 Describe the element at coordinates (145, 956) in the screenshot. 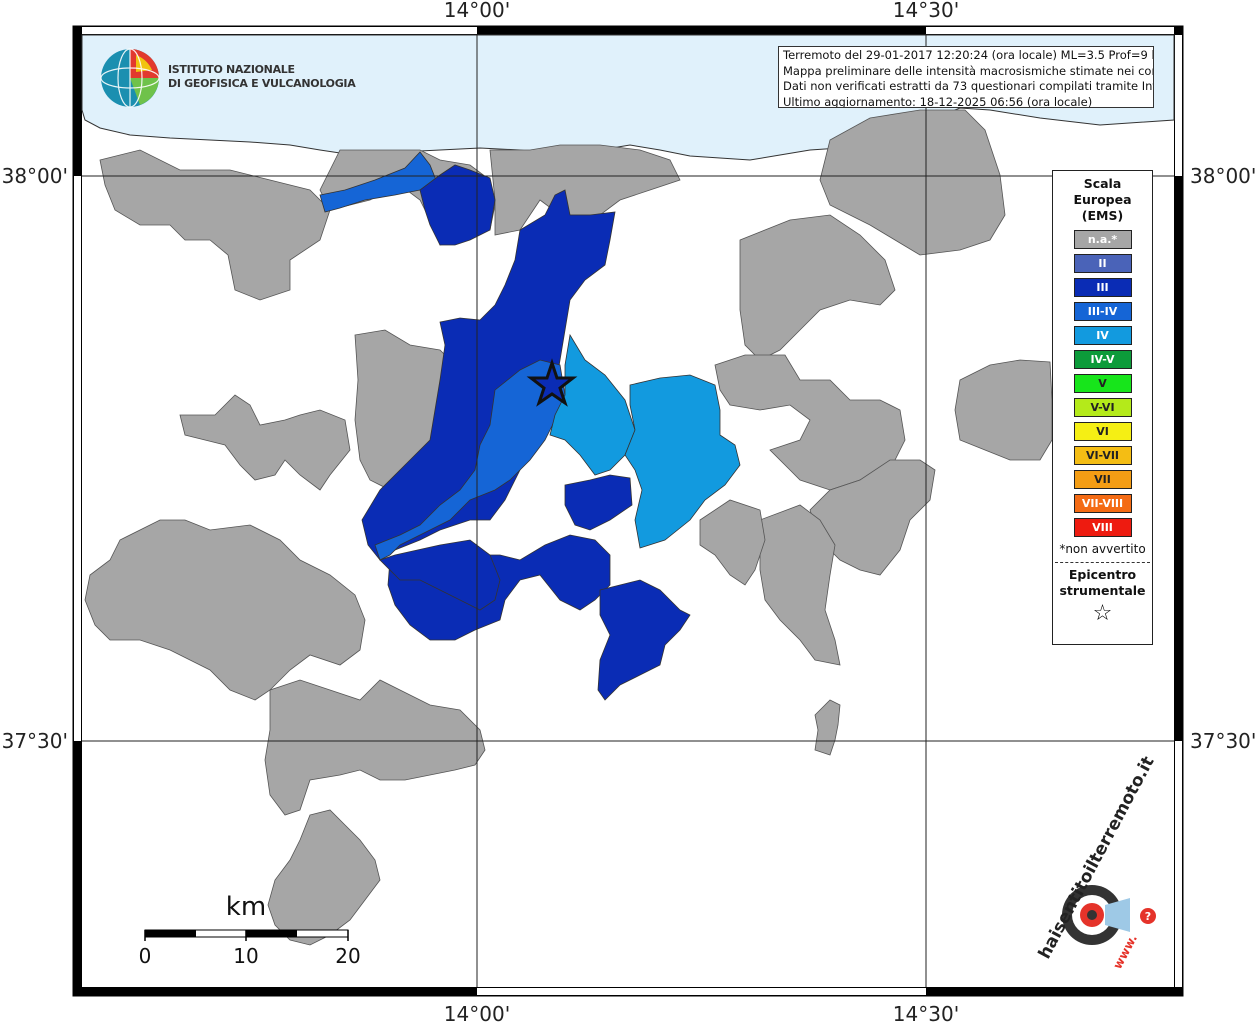

I see `scale-tick-0: 0` at that location.